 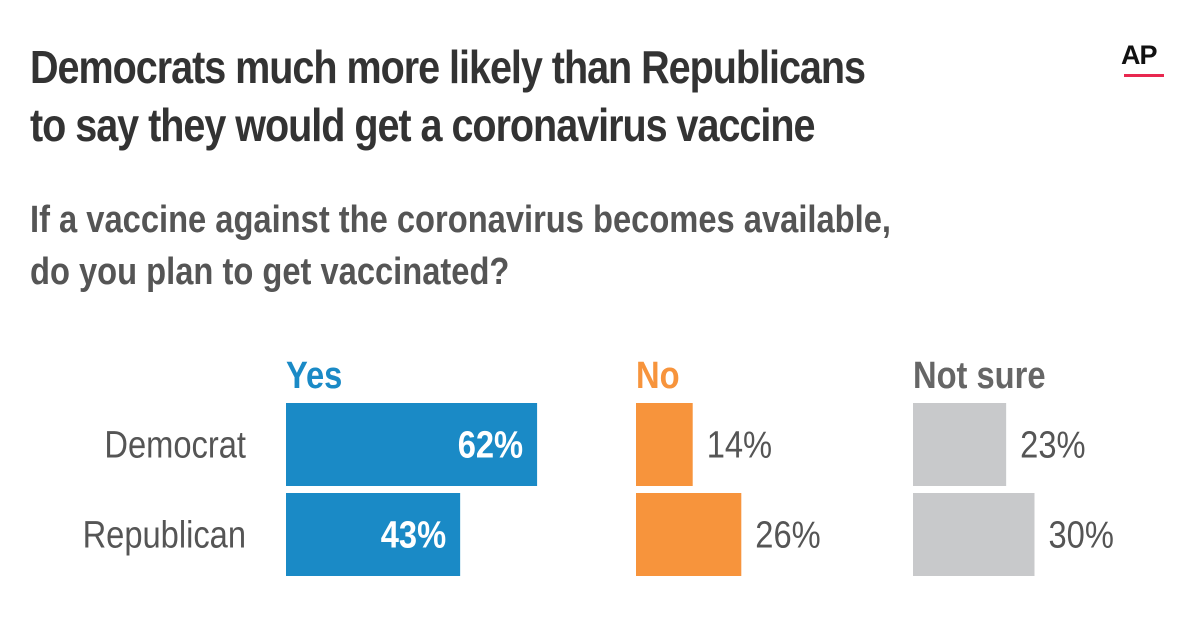 I want to click on bar-not-sure-republican, so click(x=974, y=534).